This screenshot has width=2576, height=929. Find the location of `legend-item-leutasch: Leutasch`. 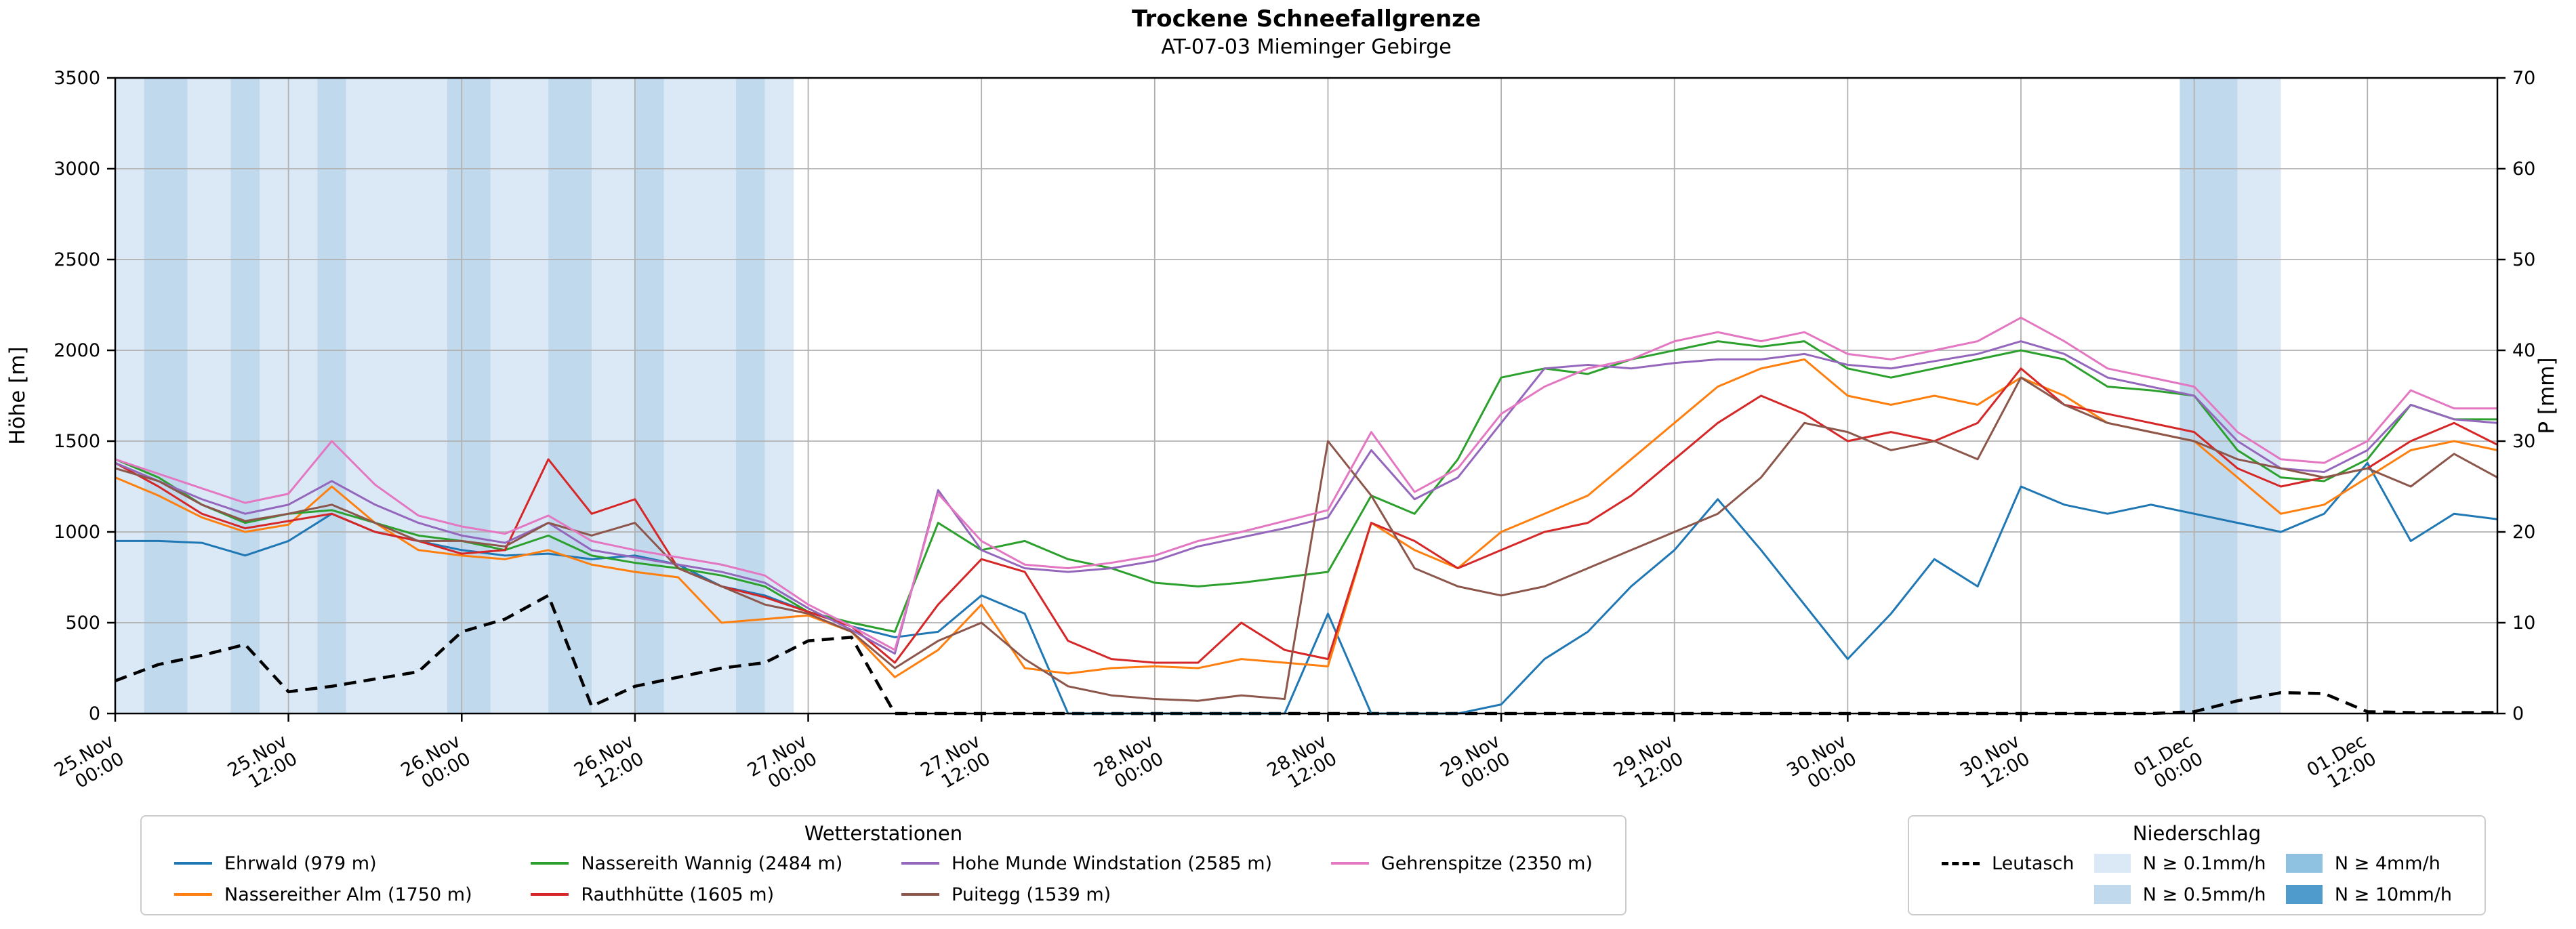

legend-item-leutasch: Leutasch is located at coordinates (2008, 863).